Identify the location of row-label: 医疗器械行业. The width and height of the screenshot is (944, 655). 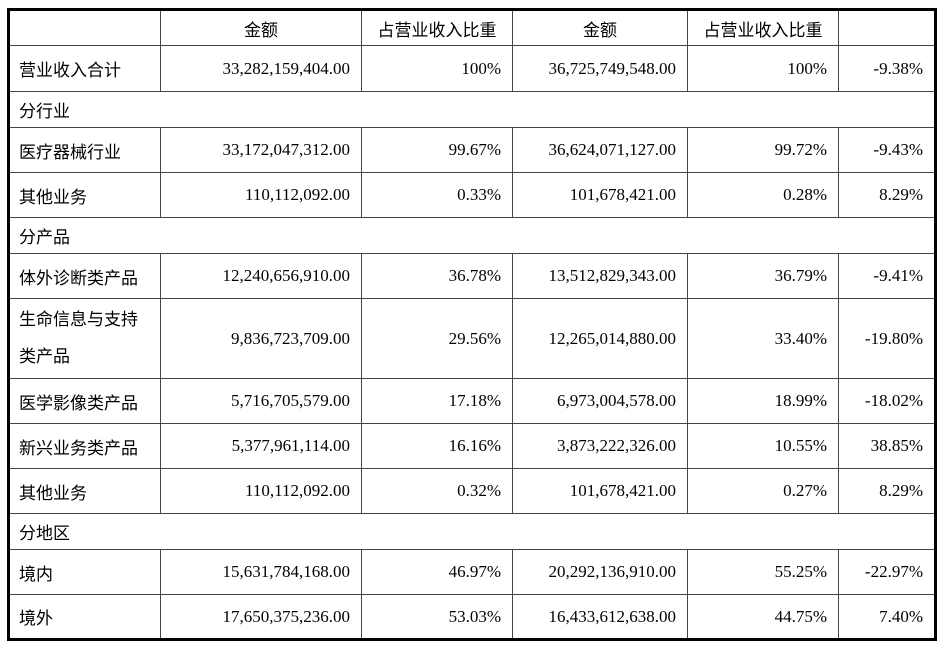
(84, 150).